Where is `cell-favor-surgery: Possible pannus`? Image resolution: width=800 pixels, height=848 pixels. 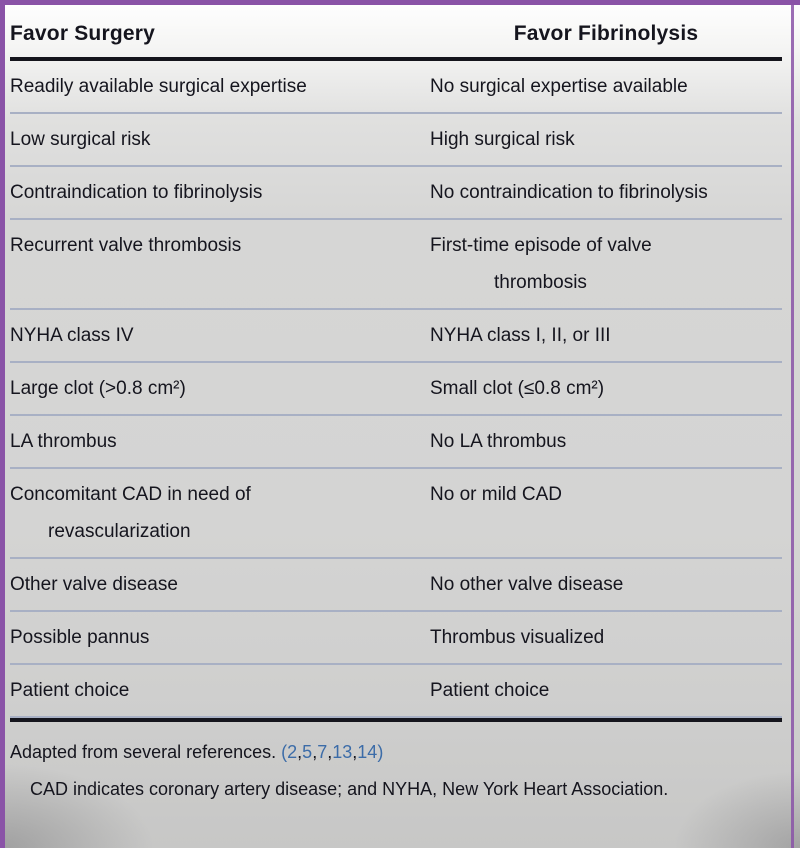
cell-favor-surgery: Possible pannus is located at coordinates (80, 637).